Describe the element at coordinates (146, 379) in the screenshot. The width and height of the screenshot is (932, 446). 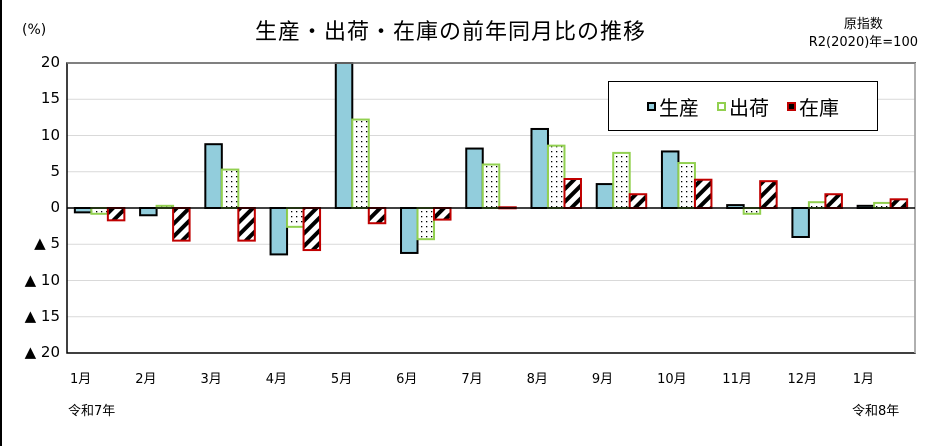
I see `x-tick-label: 2月` at that location.